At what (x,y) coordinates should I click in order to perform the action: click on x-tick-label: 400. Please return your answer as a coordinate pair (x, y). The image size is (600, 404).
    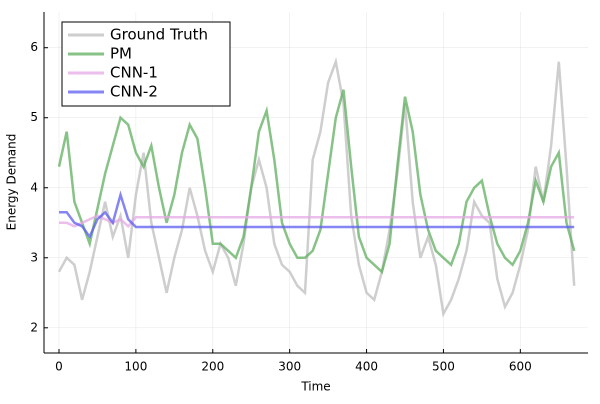
    Looking at the image, I should click on (366, 367).